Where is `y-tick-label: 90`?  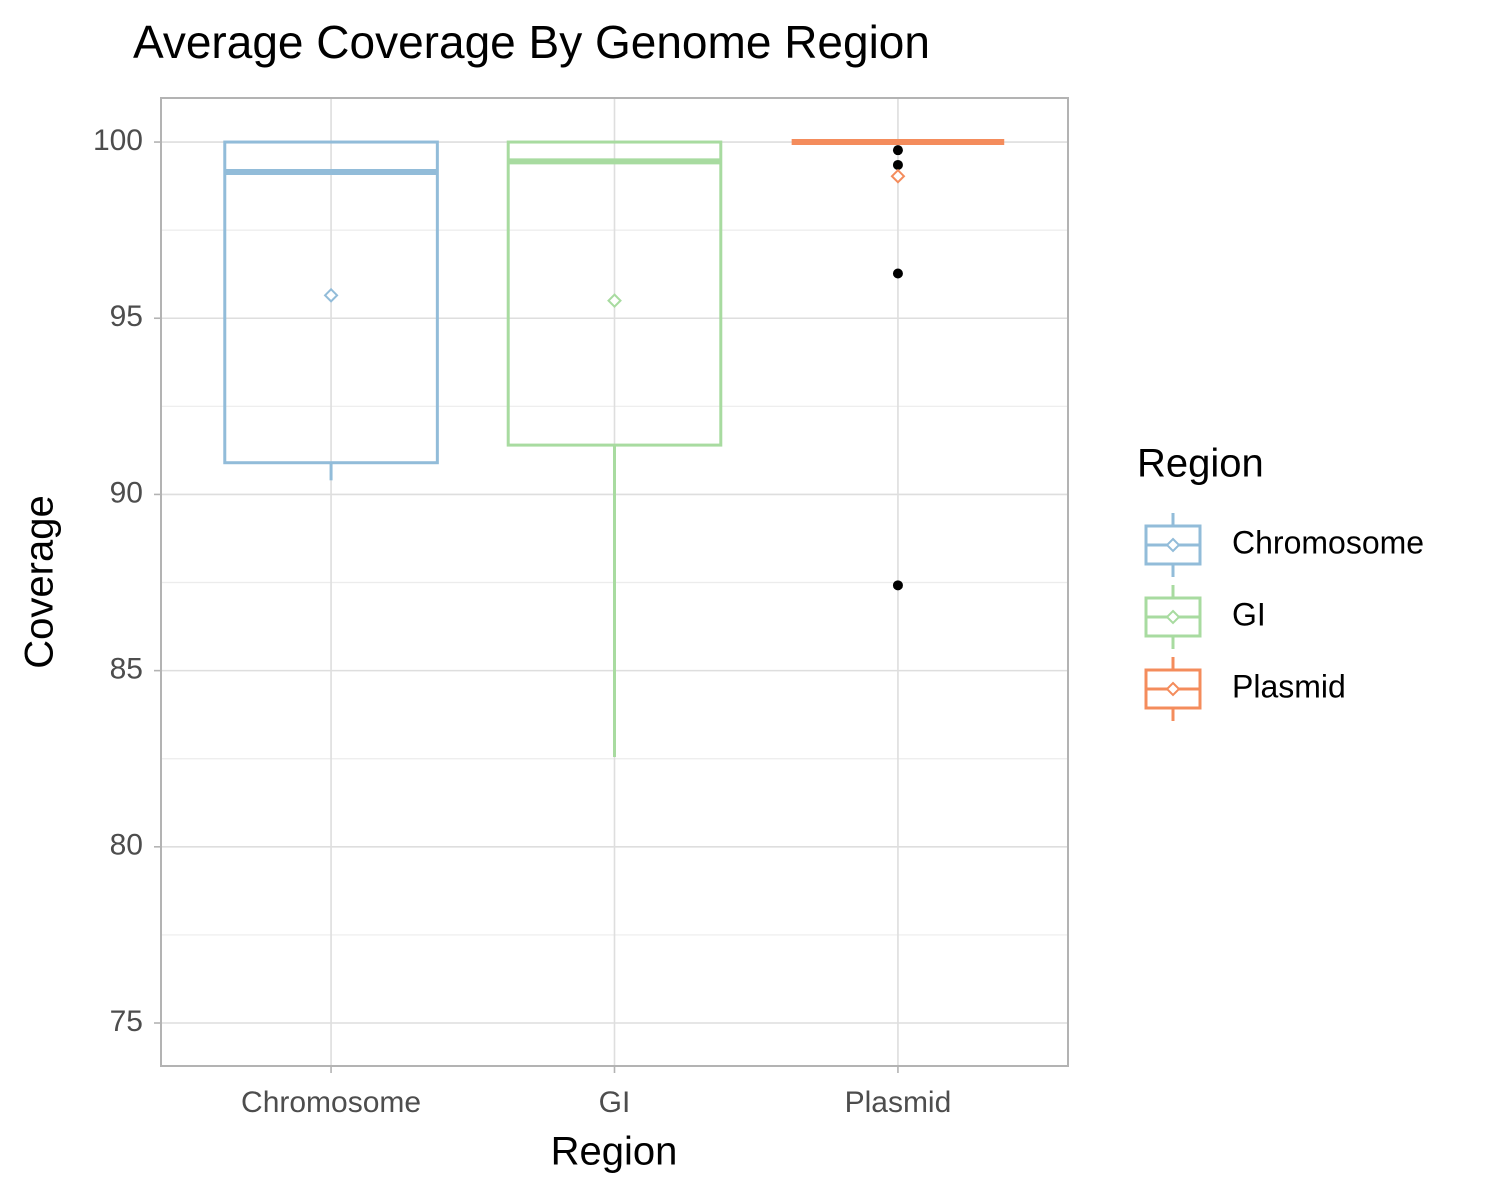 y-tick-label: 90 is located at coordinates (126, 492).